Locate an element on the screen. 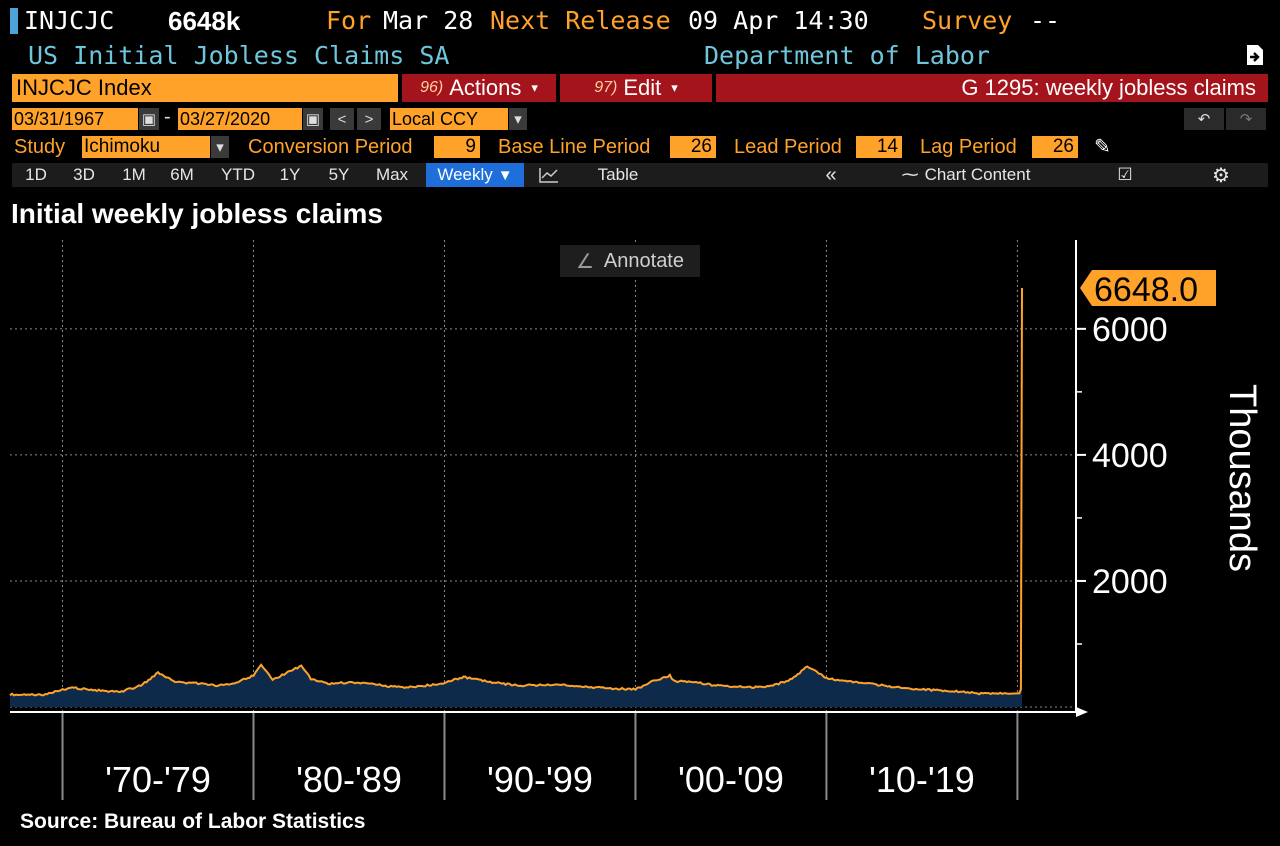 The width and height of the screenshot is (1280, 846). chevron-right-icon: > is located at coordinates (369, 119).